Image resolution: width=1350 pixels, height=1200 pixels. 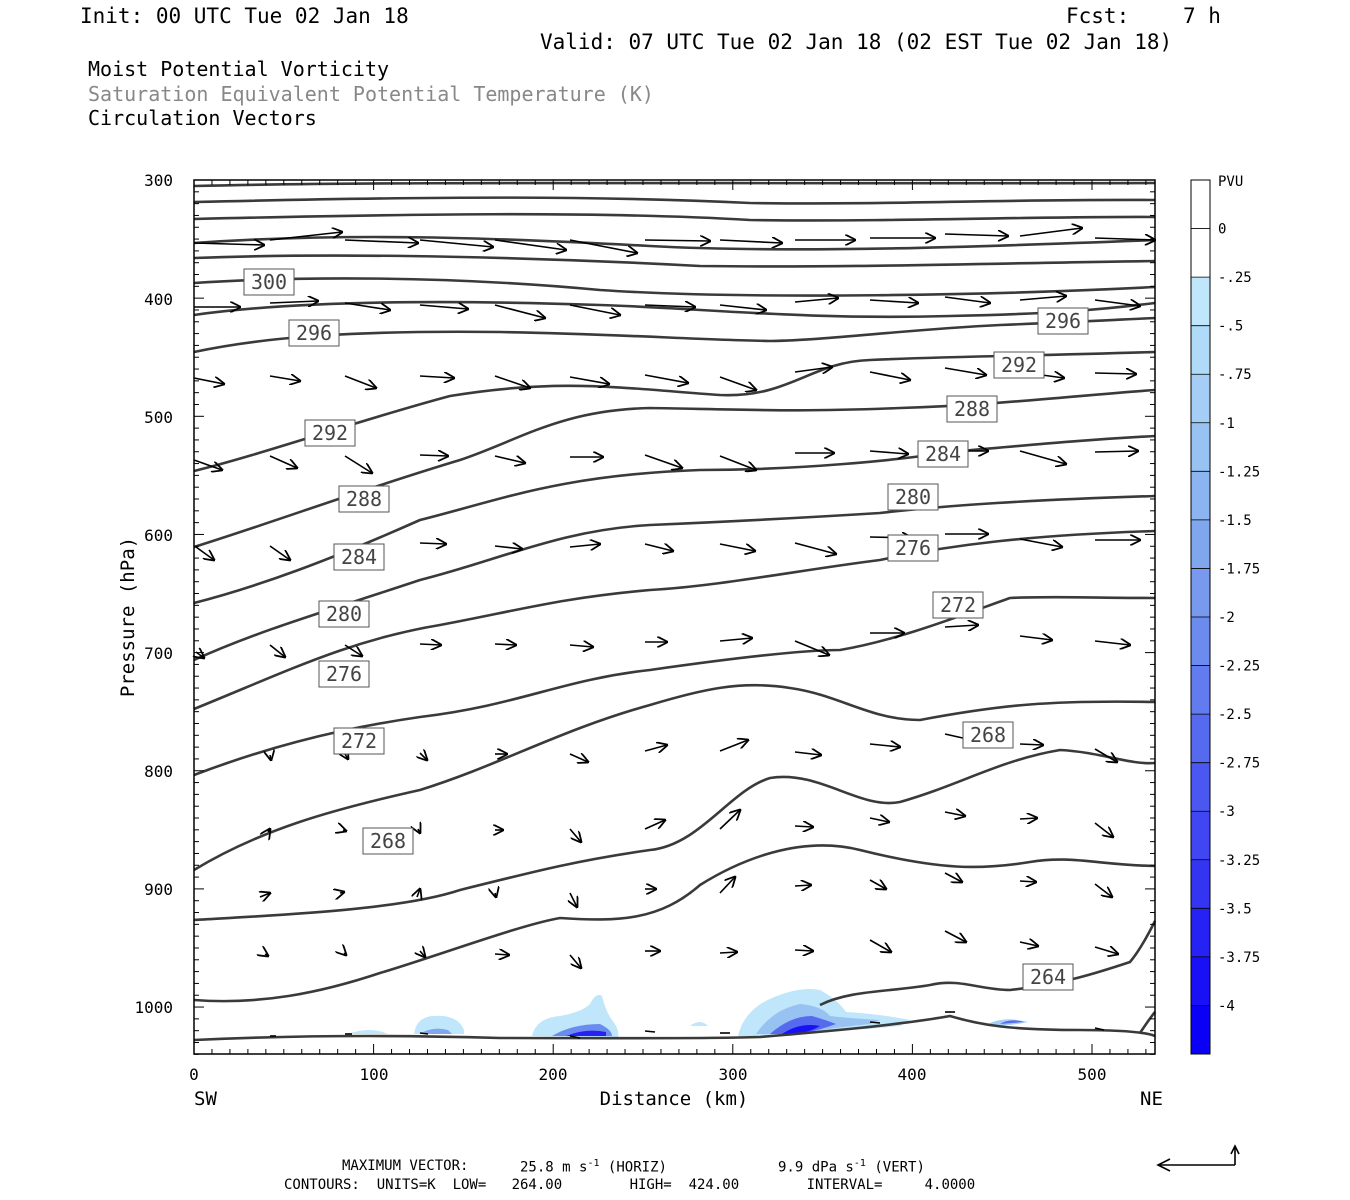 What do you see at coordinates (158, 180) in the screenshot?
I see `y-tick-label: 300` at bounding box center [158, 180].